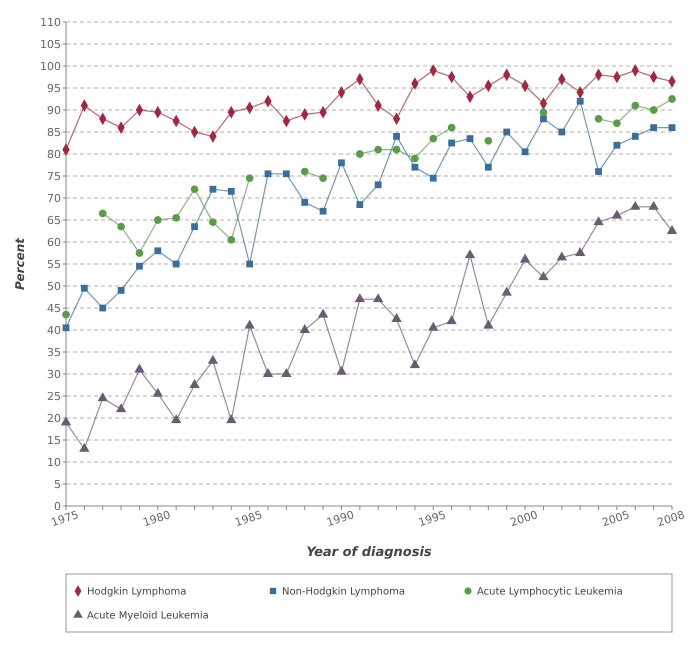 The image size is (696, 667). Describe the element at coordinates (54, 396) in the screenshot. I see `y-tick-label: 25` at that location.